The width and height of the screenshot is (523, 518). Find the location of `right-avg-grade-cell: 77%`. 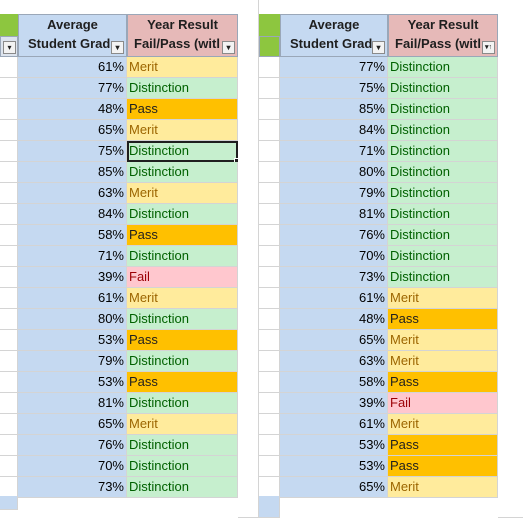

right-avg-grade-cell: 77% is located at coordinates (334, 67).